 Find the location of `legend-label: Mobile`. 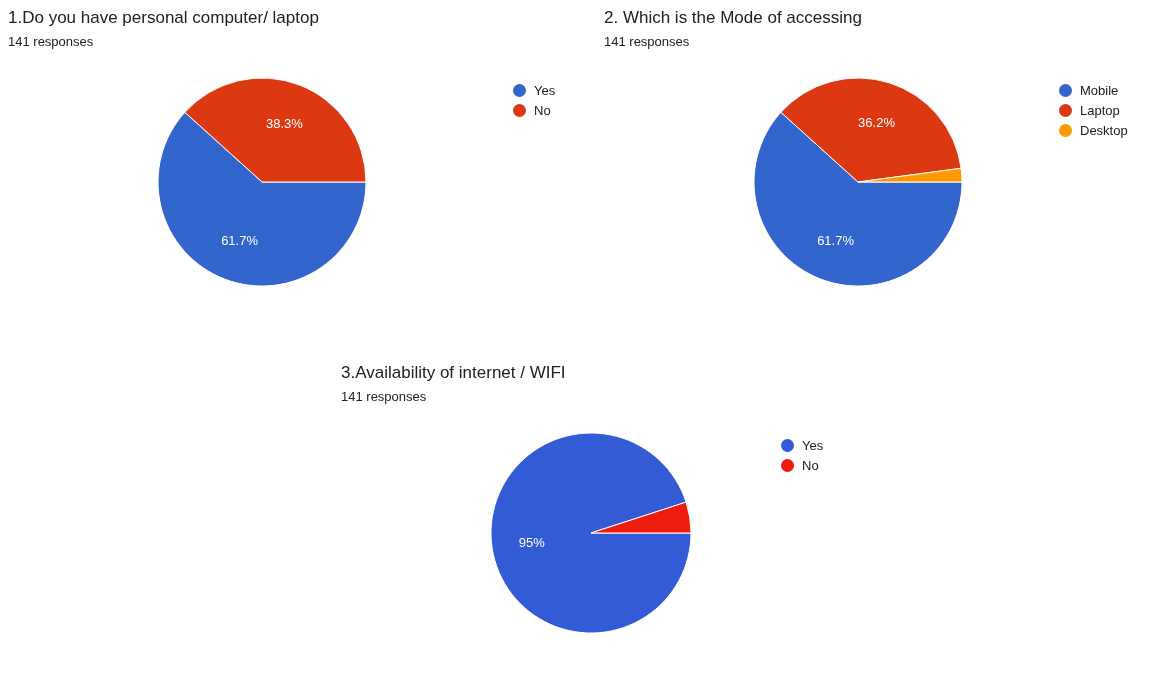

legend-label: Mobile is located at coordinates (1099, 90).